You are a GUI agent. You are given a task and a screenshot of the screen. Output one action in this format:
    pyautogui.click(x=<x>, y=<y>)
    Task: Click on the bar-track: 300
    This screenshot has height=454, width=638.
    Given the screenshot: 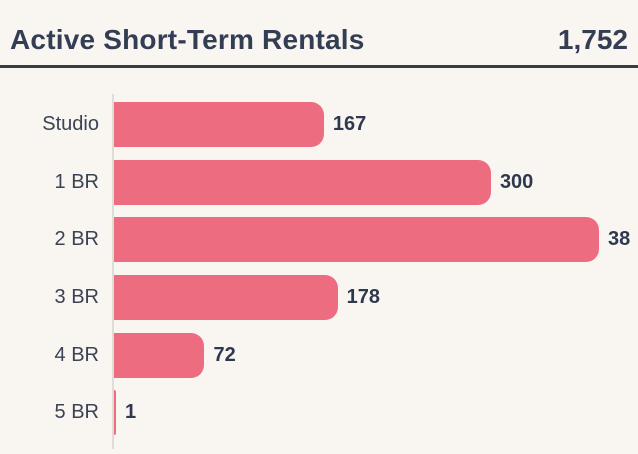 What is the action you would take?
    pyautogui.click(x=376, y=182)
    